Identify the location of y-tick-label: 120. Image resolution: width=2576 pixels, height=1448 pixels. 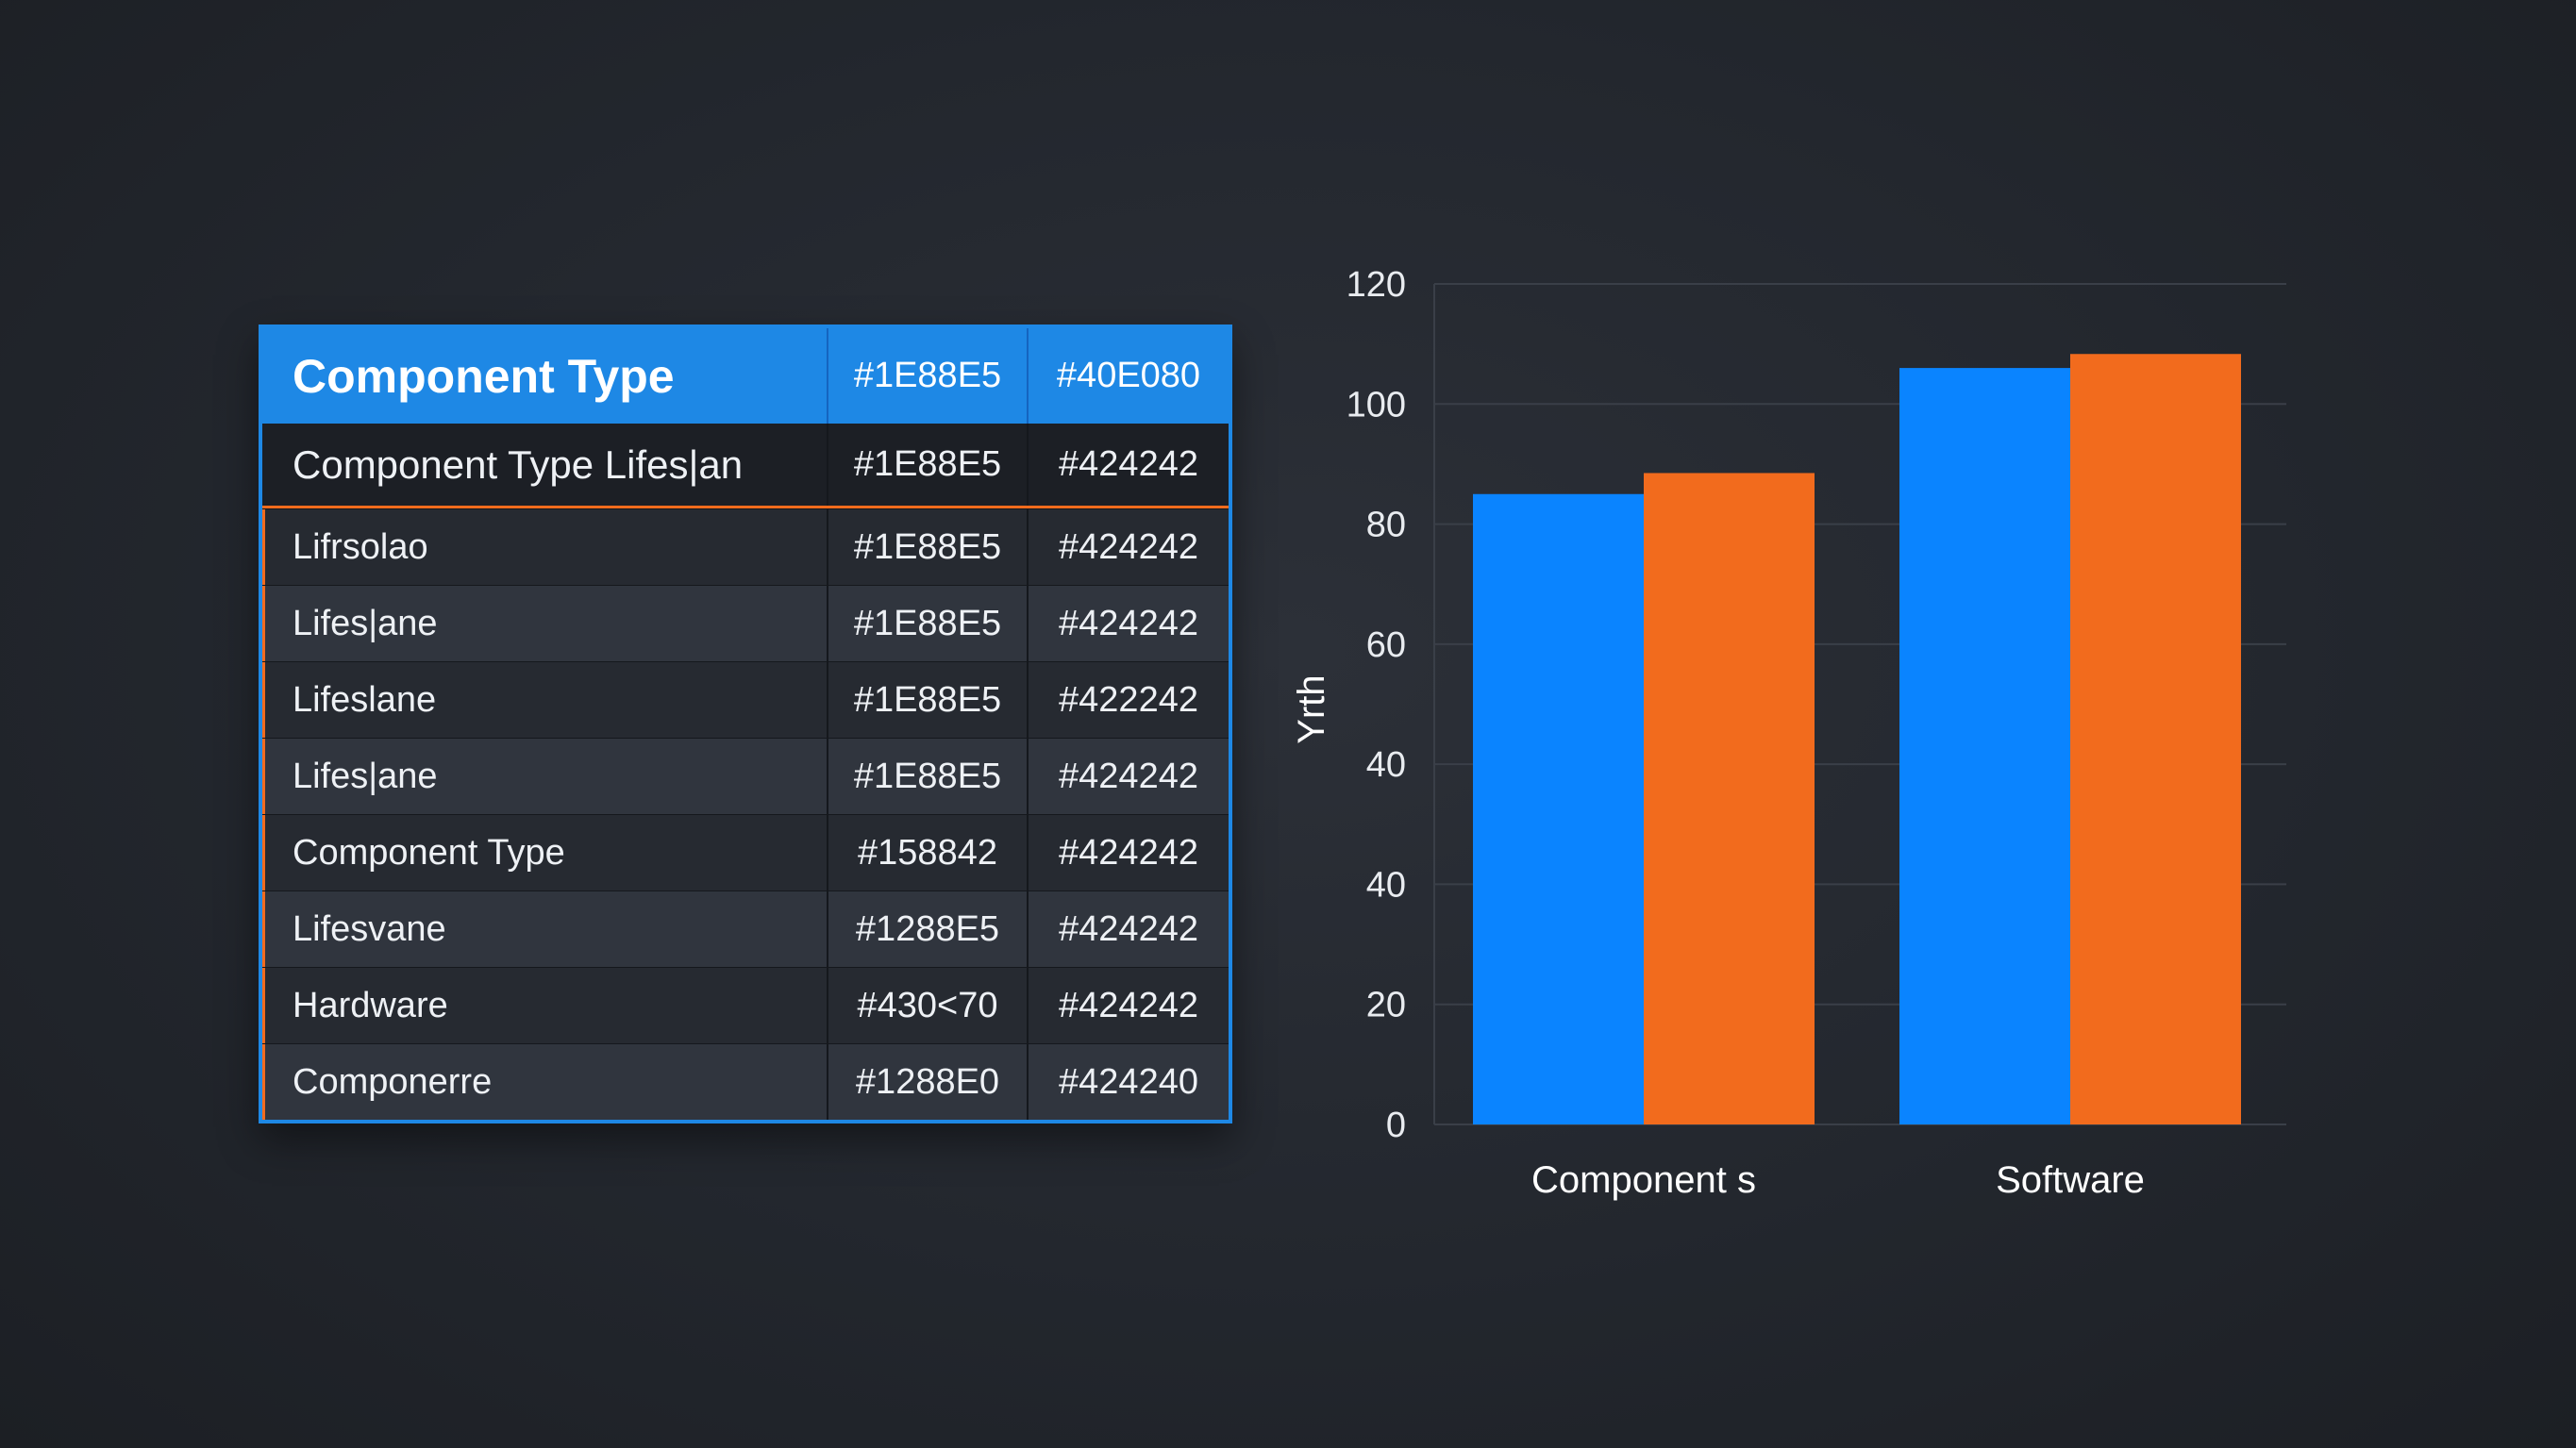
(1376, 285).